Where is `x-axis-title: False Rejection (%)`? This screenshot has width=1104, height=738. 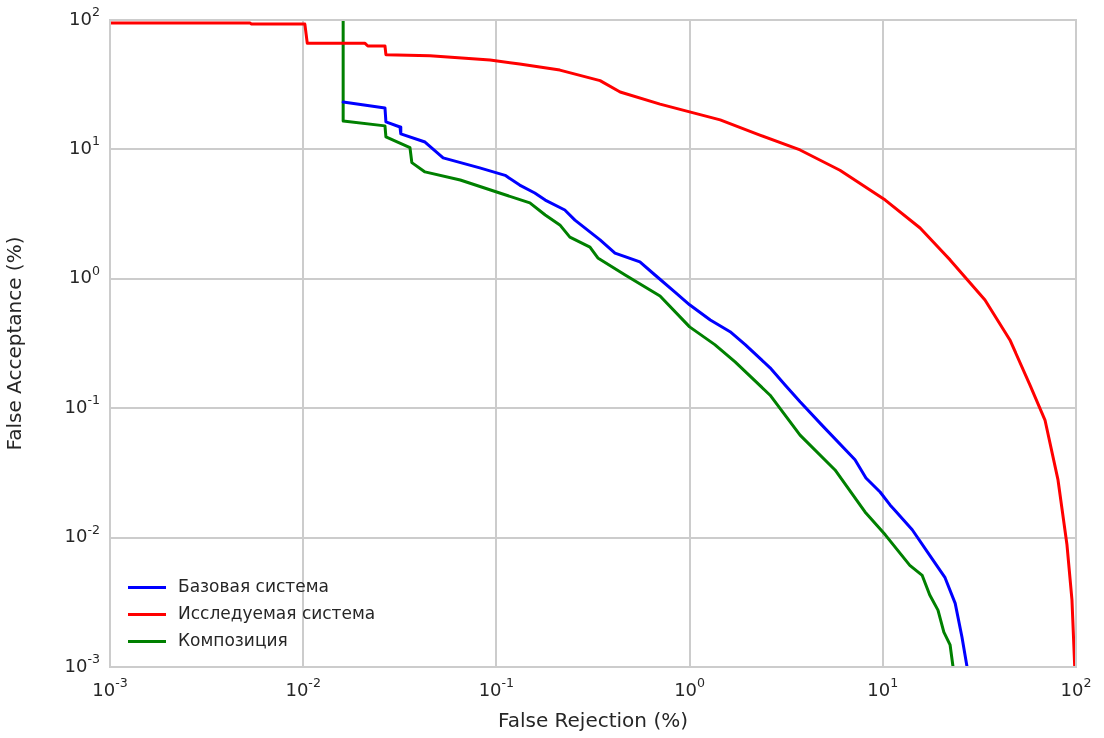
x-axis-title: False Rejection (%) is located at coordinates (593, 720).